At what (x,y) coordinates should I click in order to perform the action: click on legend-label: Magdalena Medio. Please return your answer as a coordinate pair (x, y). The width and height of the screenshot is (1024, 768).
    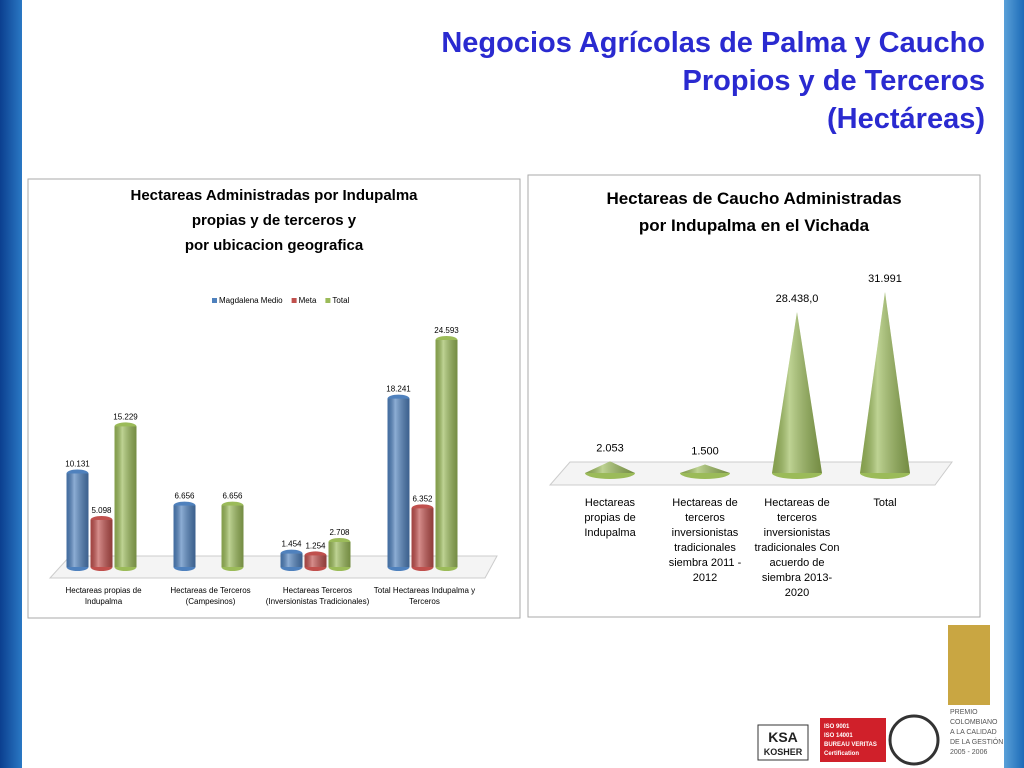
    Looking at the image, I should click on (251, 300).